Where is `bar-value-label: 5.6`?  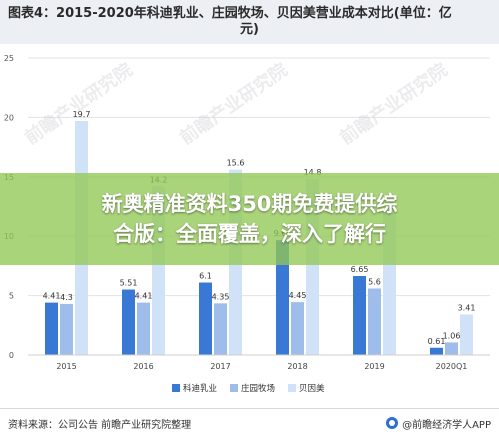
bar-value-label: 5.6 is located at coordinates (374, 281).